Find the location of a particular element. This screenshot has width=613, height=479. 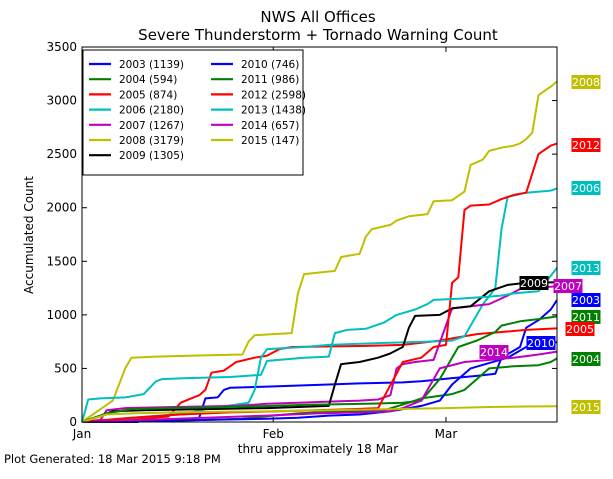

end-label-2008: 2008 is located at coordinates (586, 82).